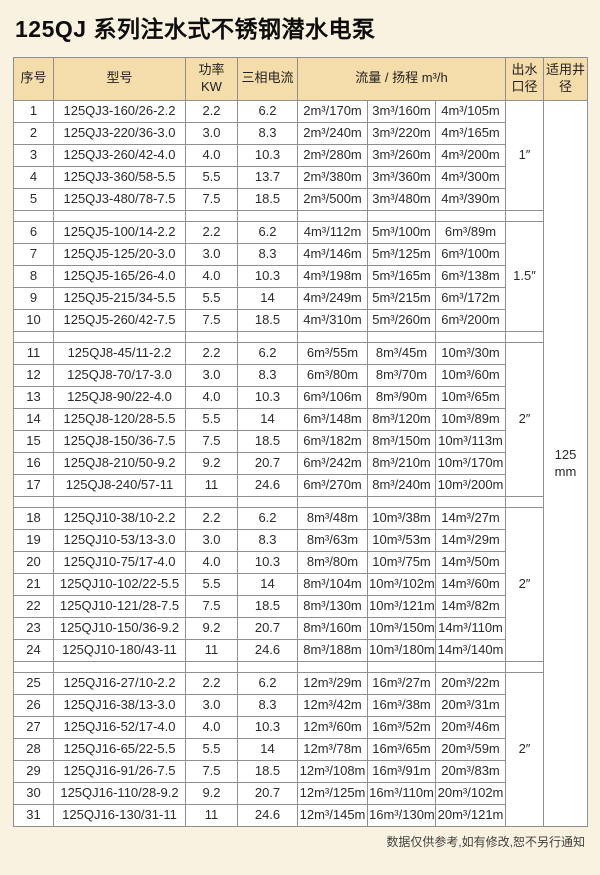  I want to click on cell-flow-3: 14m³/110m, so click(470, 628).